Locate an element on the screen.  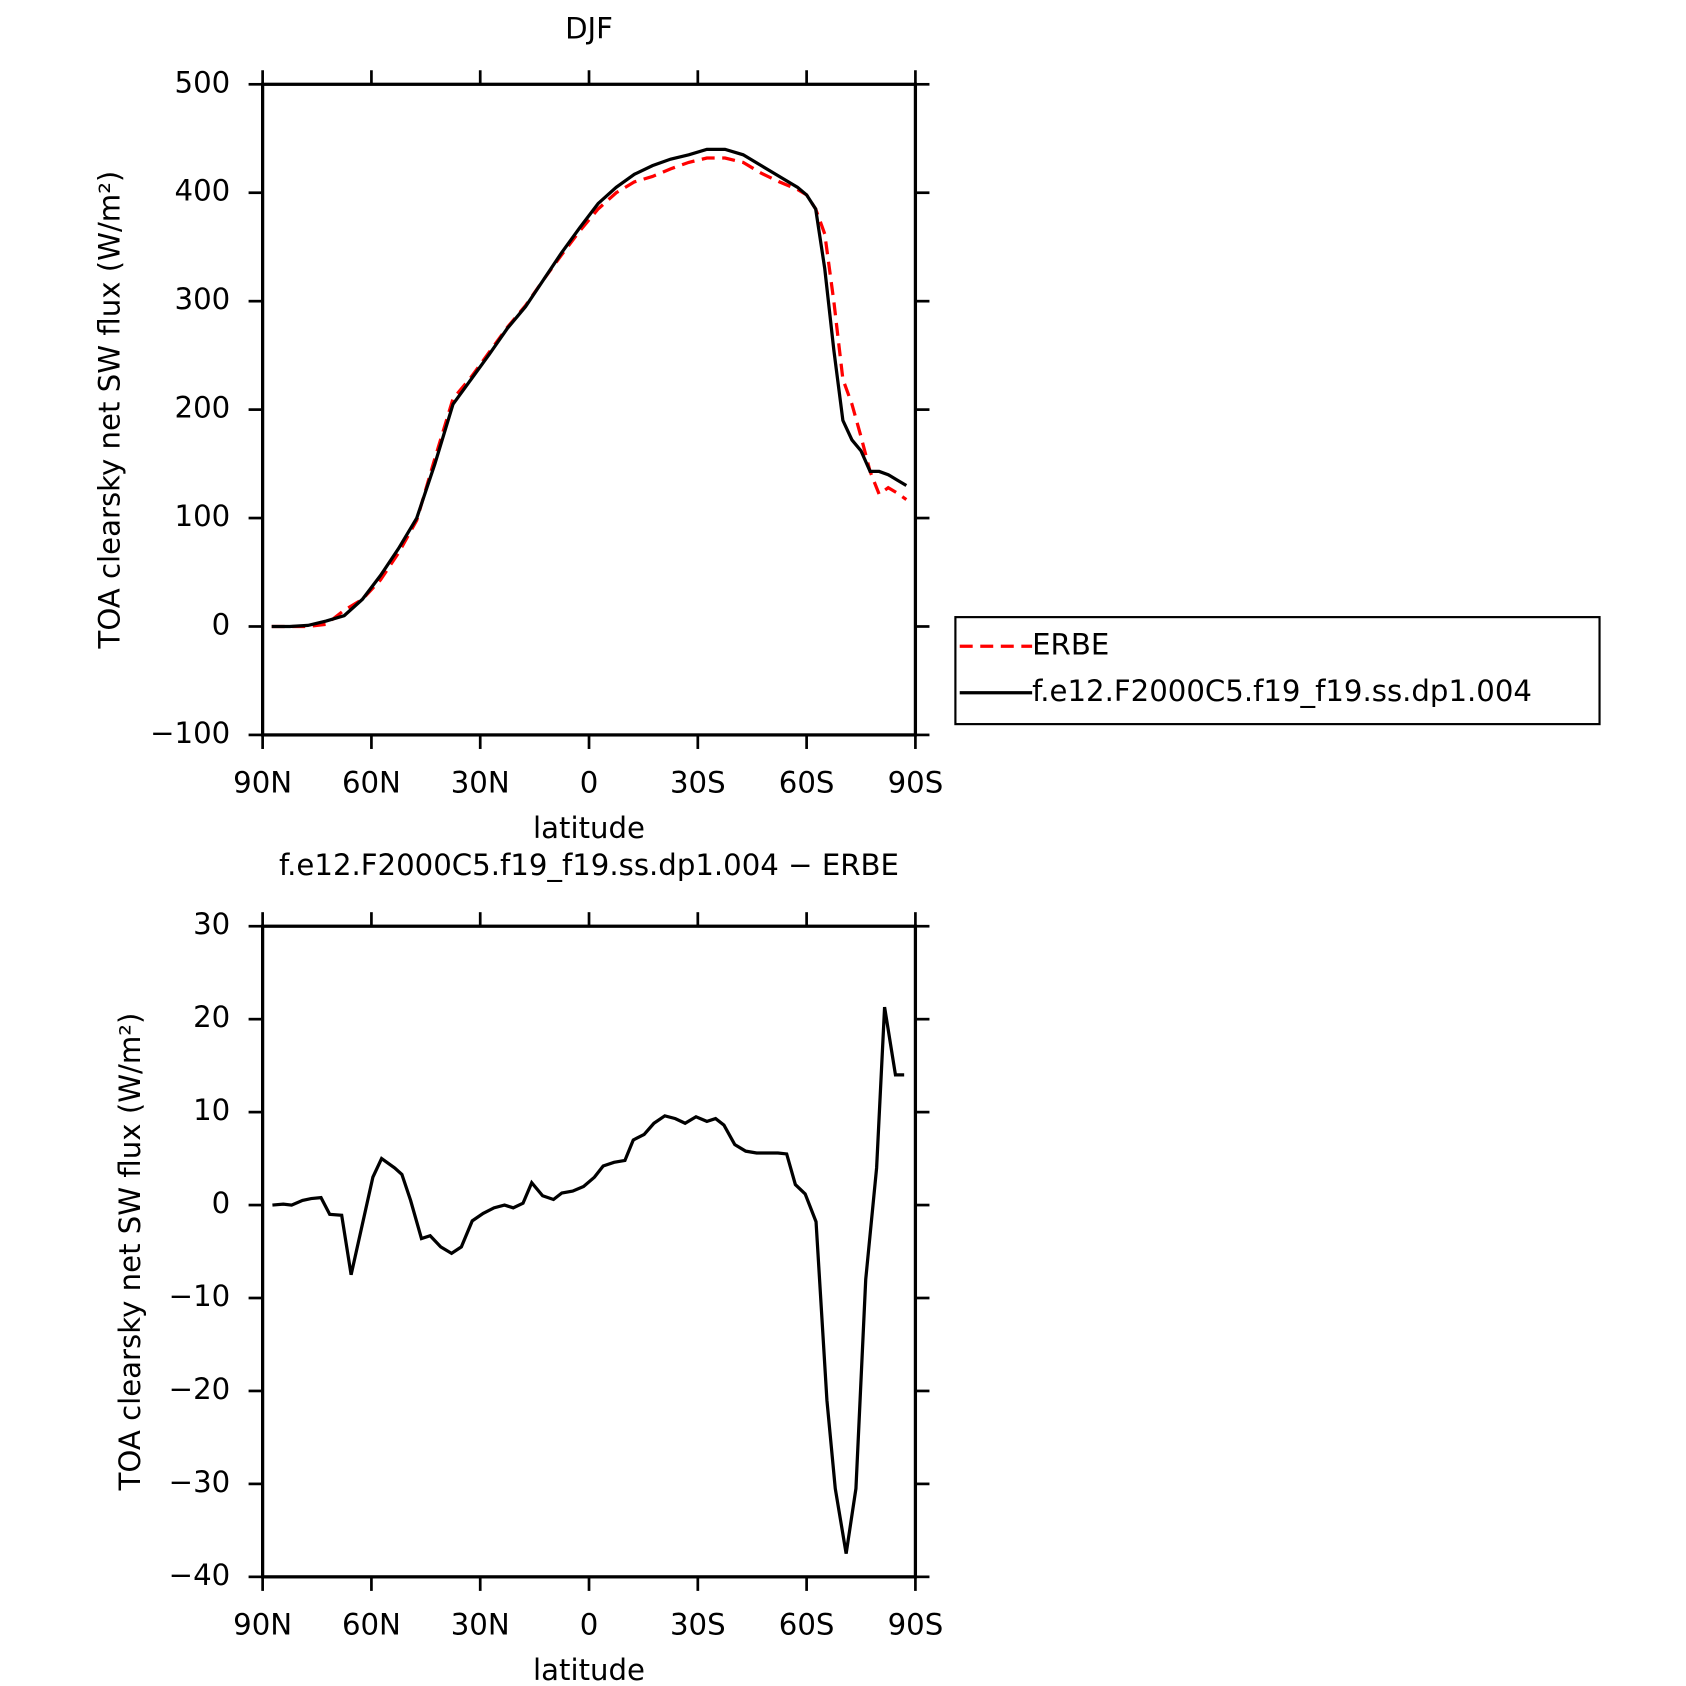
y-tick-label: 200 is located at coordinates (203, 408).